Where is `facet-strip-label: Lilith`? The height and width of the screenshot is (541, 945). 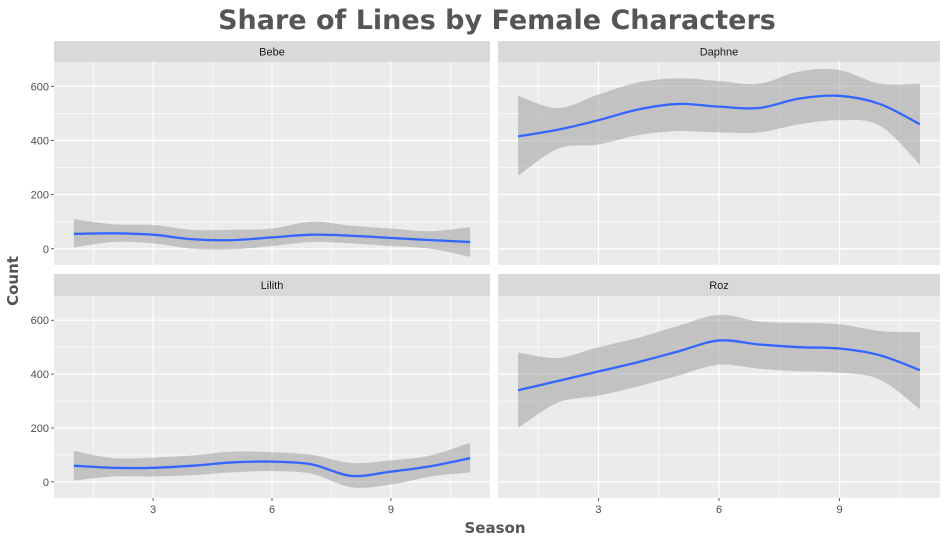 facet-strip-label: Lilith is located at coordinates (272, 286).